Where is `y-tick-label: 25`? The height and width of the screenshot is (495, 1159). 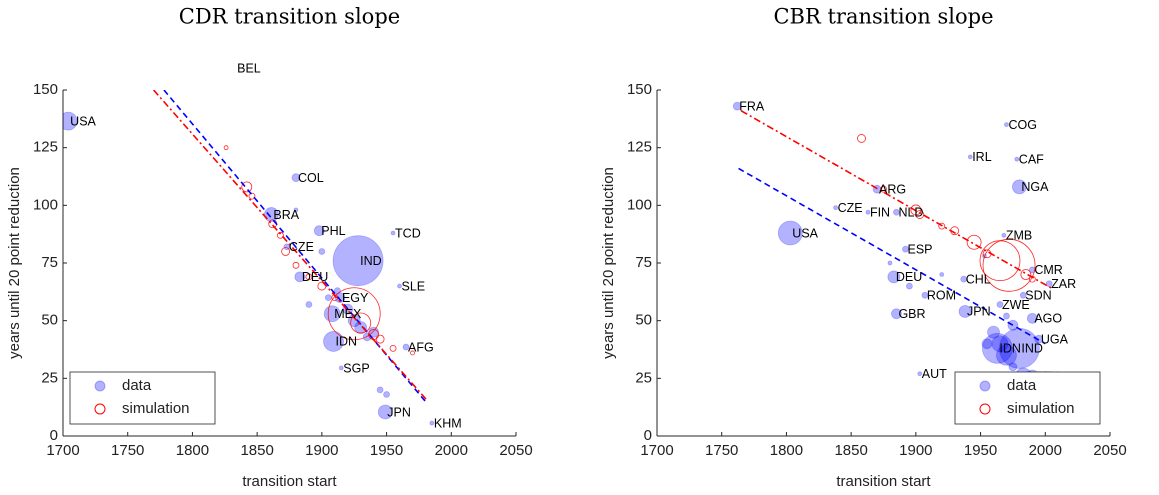
y-tick-label: 25 is located at coordinates (643, 377).